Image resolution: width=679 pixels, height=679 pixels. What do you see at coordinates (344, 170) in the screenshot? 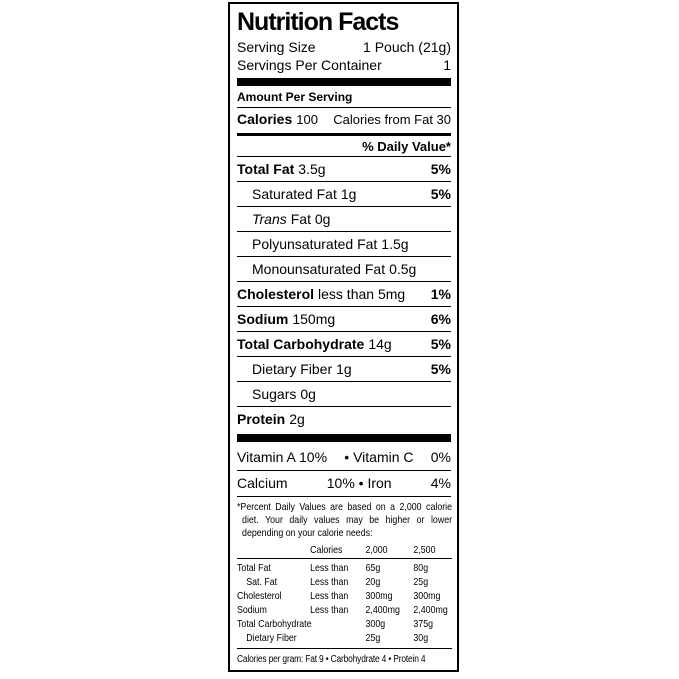
I see `nutrient-row-total-fat: Total Fat 3.5g 5%` at bounding box center [344, 170].